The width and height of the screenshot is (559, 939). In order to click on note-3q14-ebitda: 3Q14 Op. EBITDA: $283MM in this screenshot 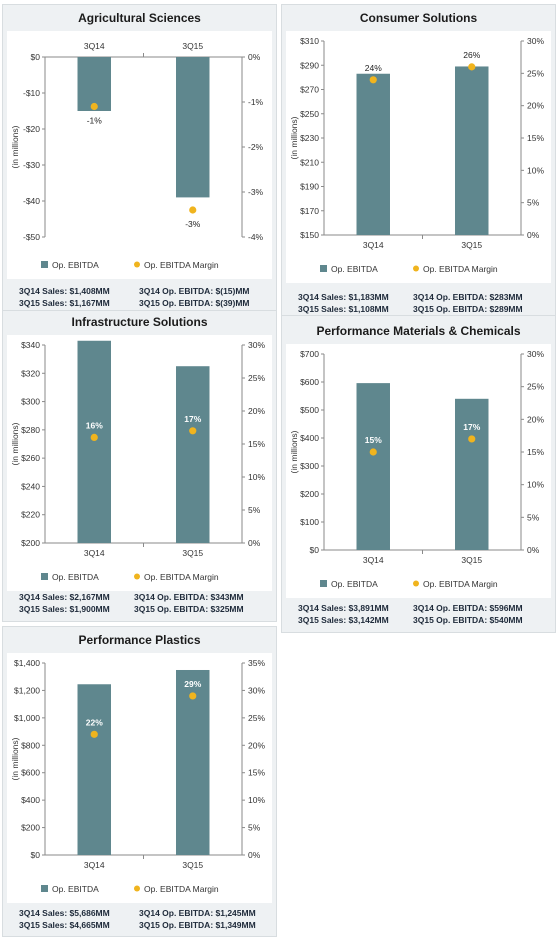, I will do `click(468, 297)`.